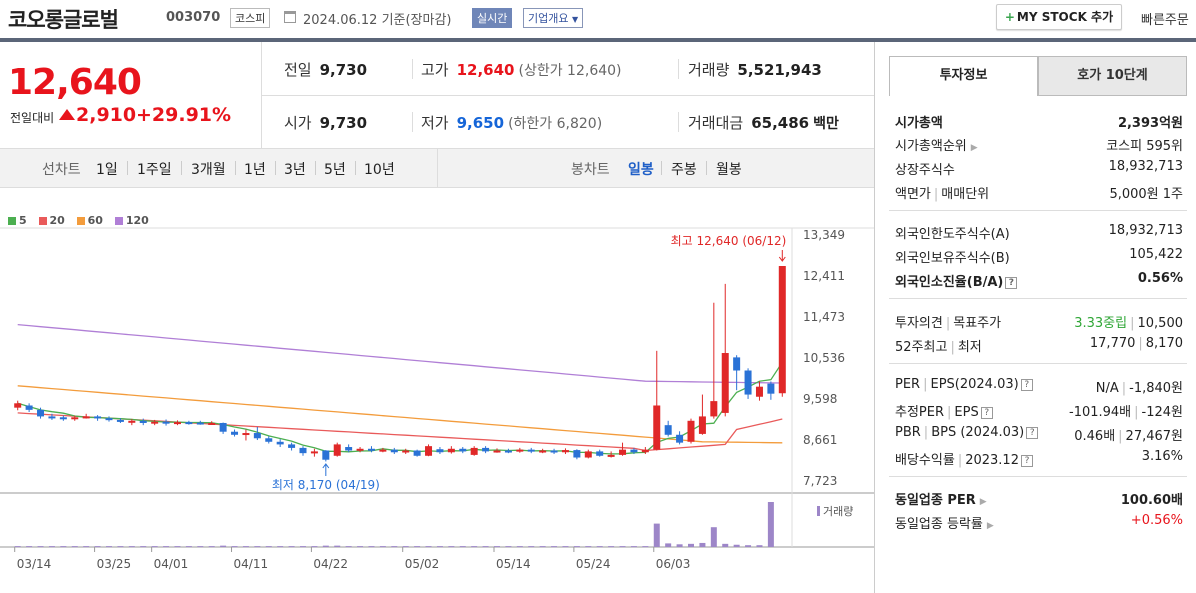 The height and width of the screenshot is (593, 1196). I want to click on lower-limit: (하한가 6,820), so click(555, 124).